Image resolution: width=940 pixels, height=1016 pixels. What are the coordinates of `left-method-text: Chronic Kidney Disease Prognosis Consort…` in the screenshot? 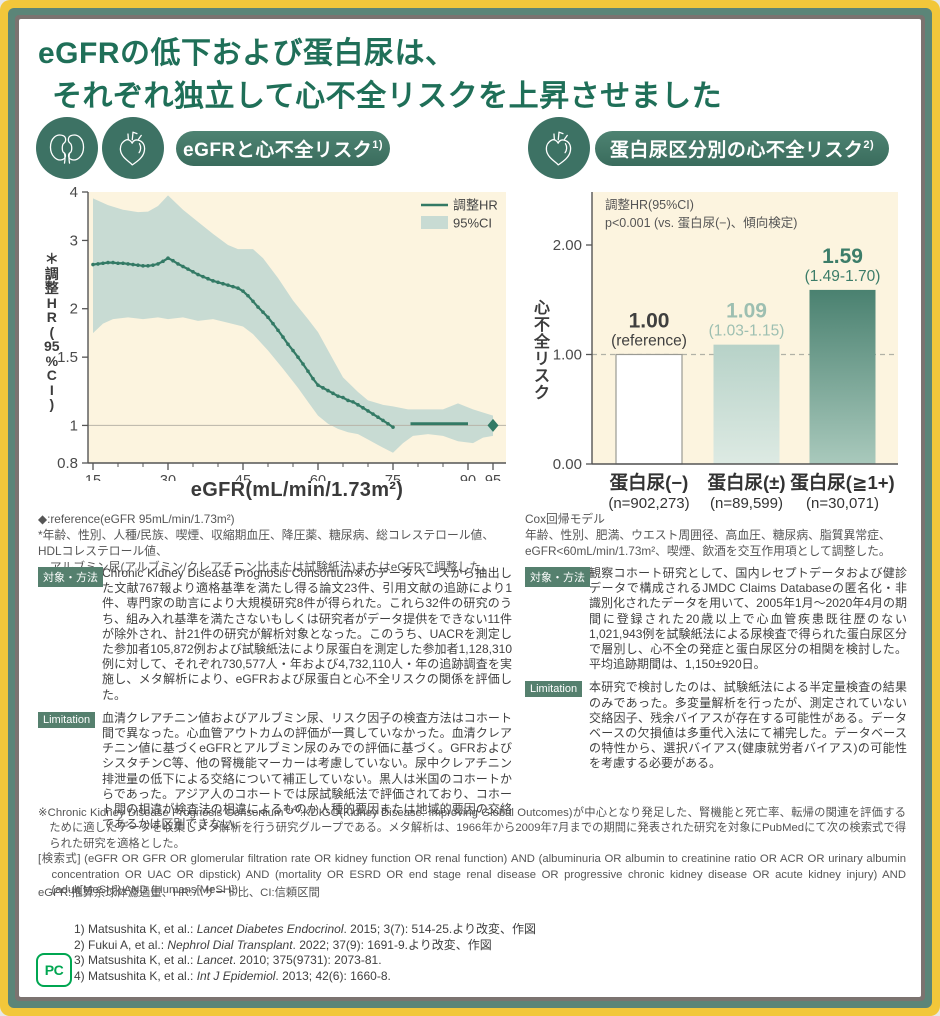 It's located at (307, 634).